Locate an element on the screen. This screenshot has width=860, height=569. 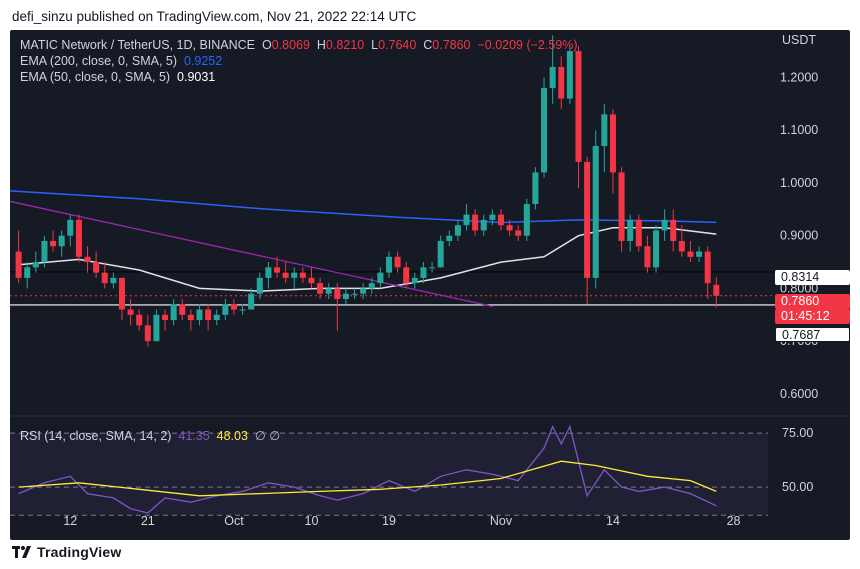
tradingview-footer: TradingView is located at coordinates (66, 552).